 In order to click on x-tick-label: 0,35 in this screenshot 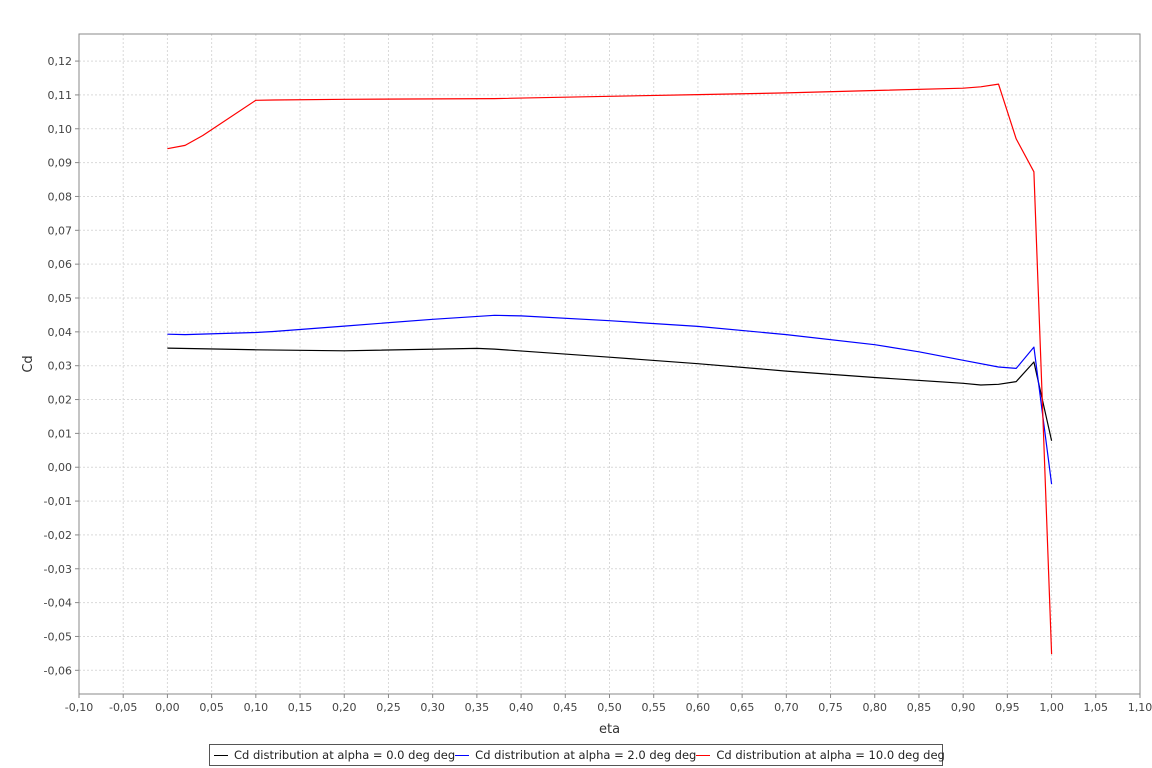, I will do `click(477, 707)`.